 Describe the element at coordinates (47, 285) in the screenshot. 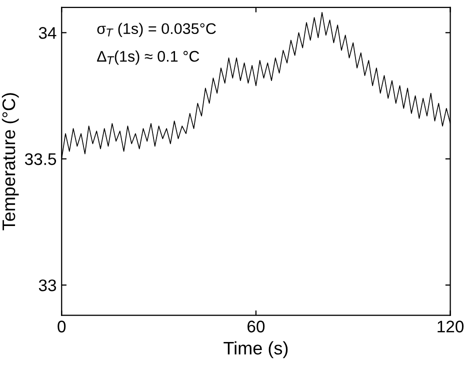

I see `y-tick-label: 33` at that location.